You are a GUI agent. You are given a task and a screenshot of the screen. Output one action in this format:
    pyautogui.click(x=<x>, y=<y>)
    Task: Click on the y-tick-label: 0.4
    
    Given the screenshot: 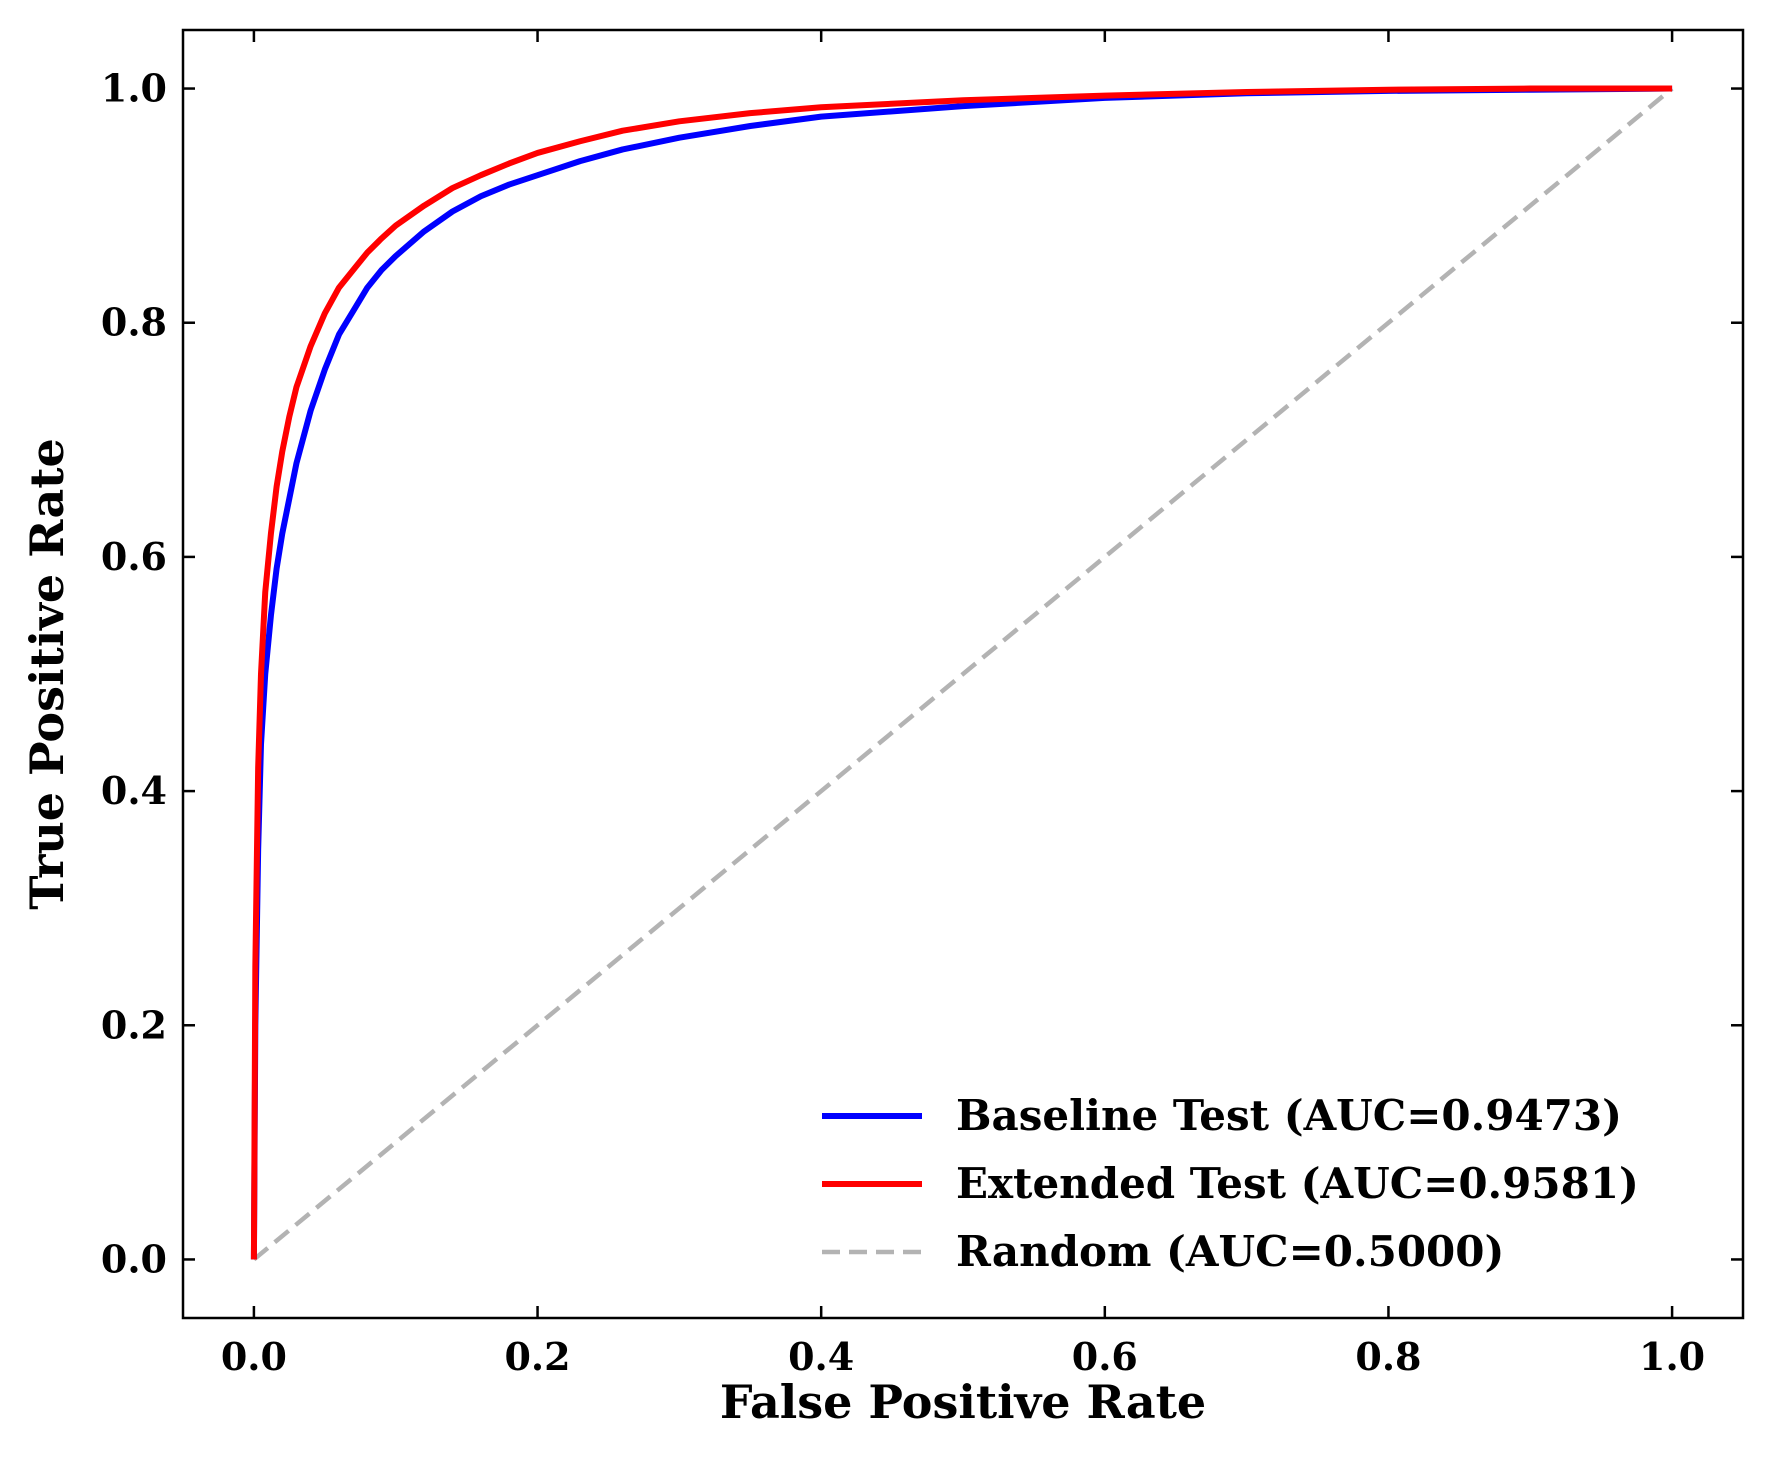 What is the action you would take?
    pyautogui.click(x=134, y=790)
    